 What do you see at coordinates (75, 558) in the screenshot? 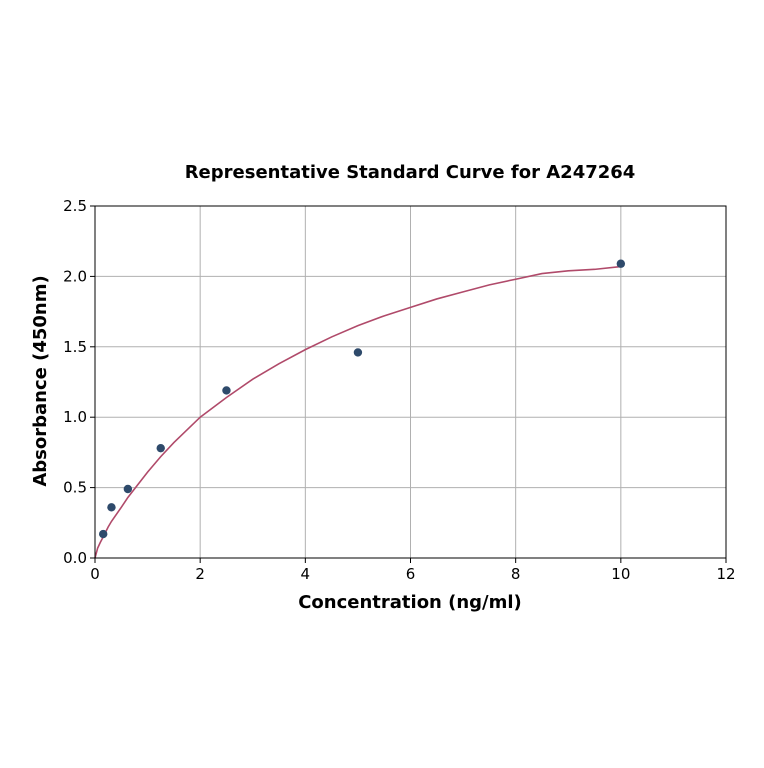
I see `y-tick-label: 0.0` at bounding box center [75, 558].